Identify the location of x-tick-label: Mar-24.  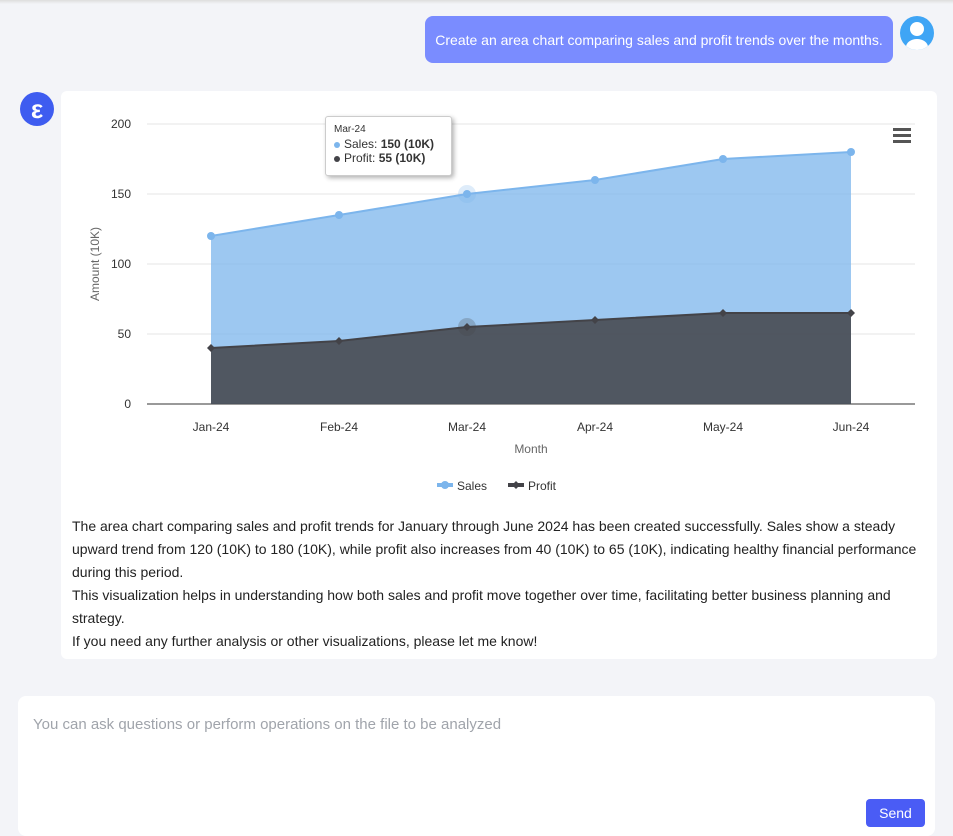
(467, 427).